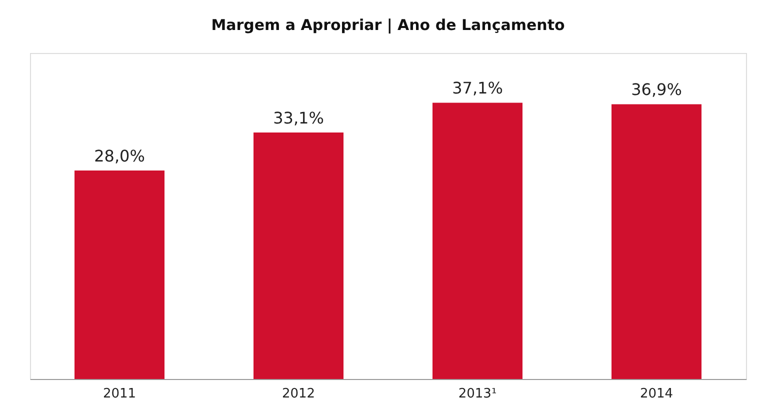 Image resolution: width=776 pixels, height=410 pixels. I want to click on x-tick-label: 2014, so click(657, 394).